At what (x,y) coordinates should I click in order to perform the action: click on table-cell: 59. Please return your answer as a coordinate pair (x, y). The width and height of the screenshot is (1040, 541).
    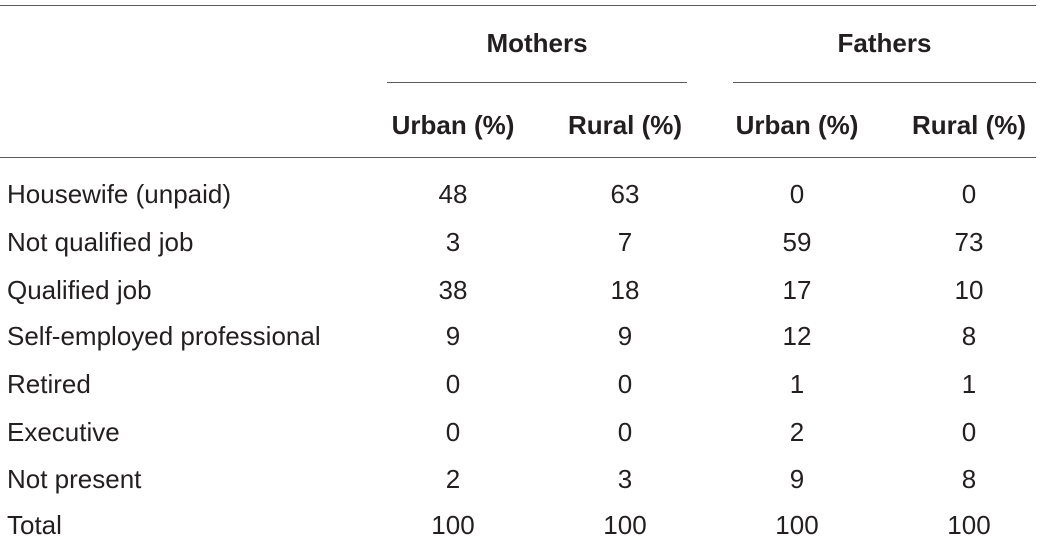
    Looking at the image, I should click on (797, 242).